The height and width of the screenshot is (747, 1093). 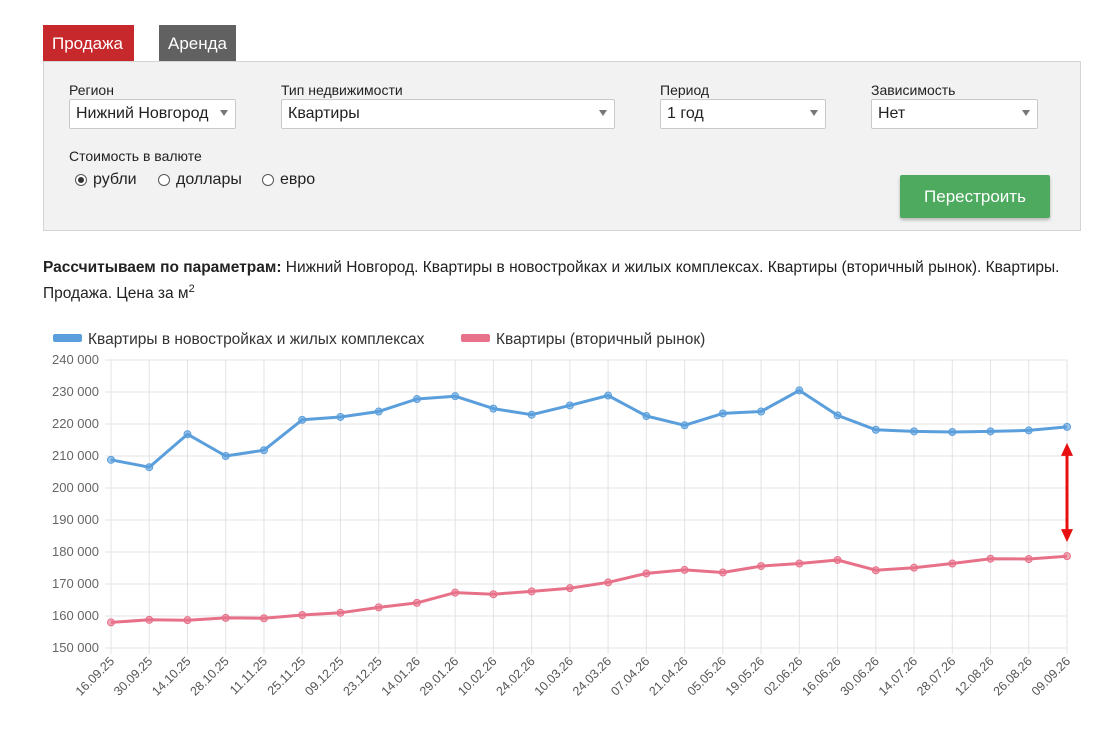 I want to click on y-tick-label: 210 000, so click(x=75, y=455).